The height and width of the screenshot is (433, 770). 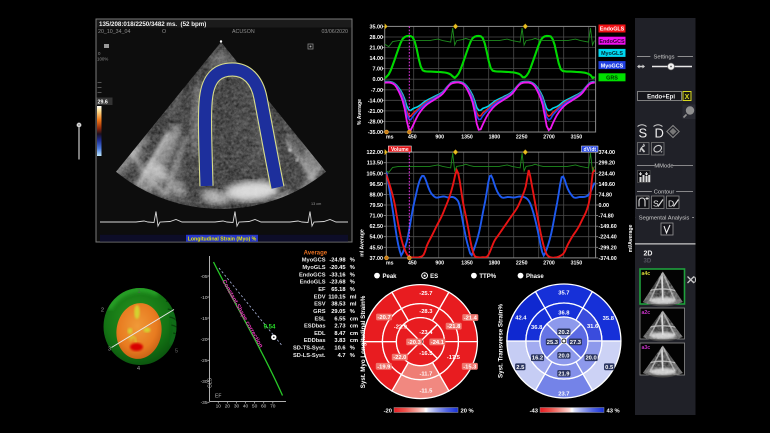 What do you see at coordinates (377, 27) in the screenshot?
I see `svg-text: 35.00` at bounding box center [377, 27].